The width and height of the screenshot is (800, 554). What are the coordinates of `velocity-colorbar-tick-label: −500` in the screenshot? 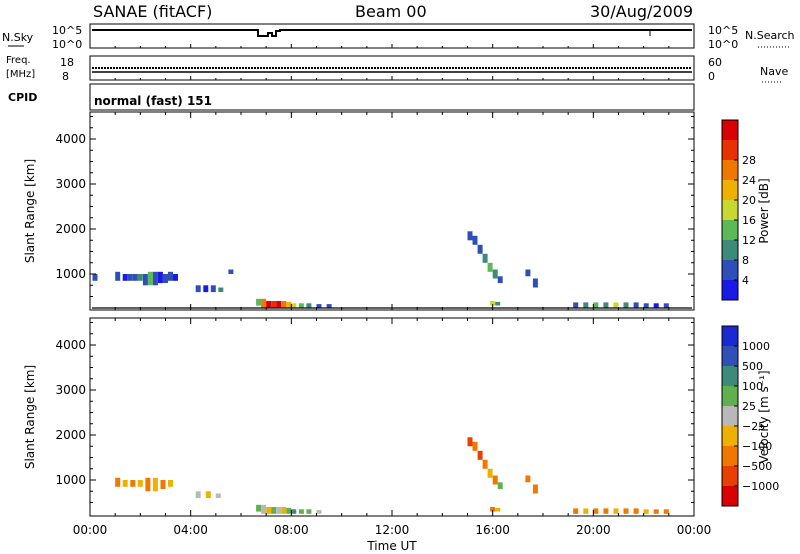 It's located at (757, 466).